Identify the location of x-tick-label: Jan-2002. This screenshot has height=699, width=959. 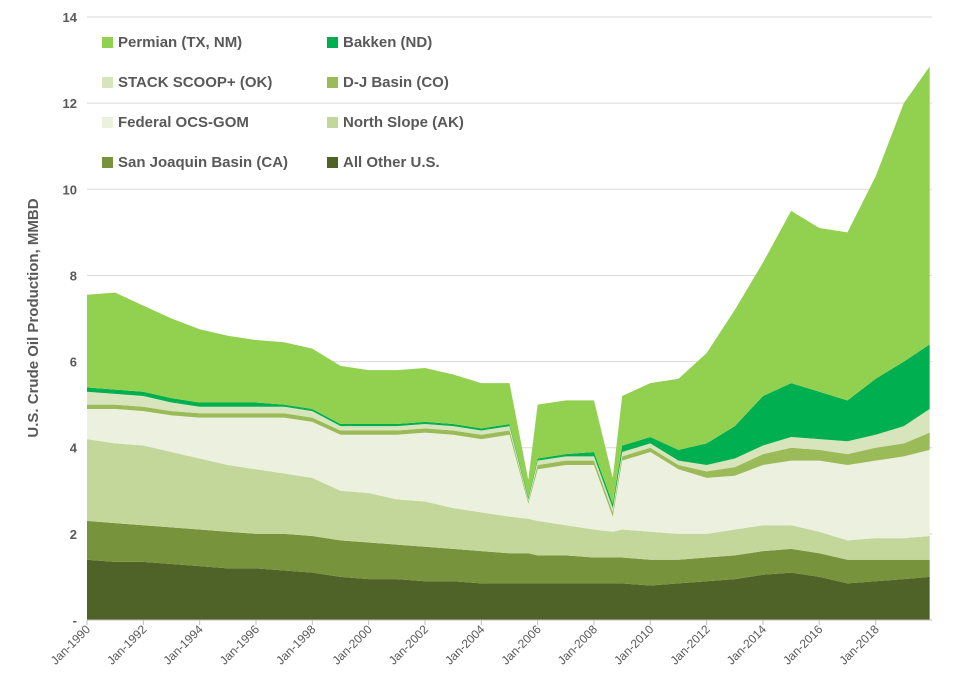
(409, 645).